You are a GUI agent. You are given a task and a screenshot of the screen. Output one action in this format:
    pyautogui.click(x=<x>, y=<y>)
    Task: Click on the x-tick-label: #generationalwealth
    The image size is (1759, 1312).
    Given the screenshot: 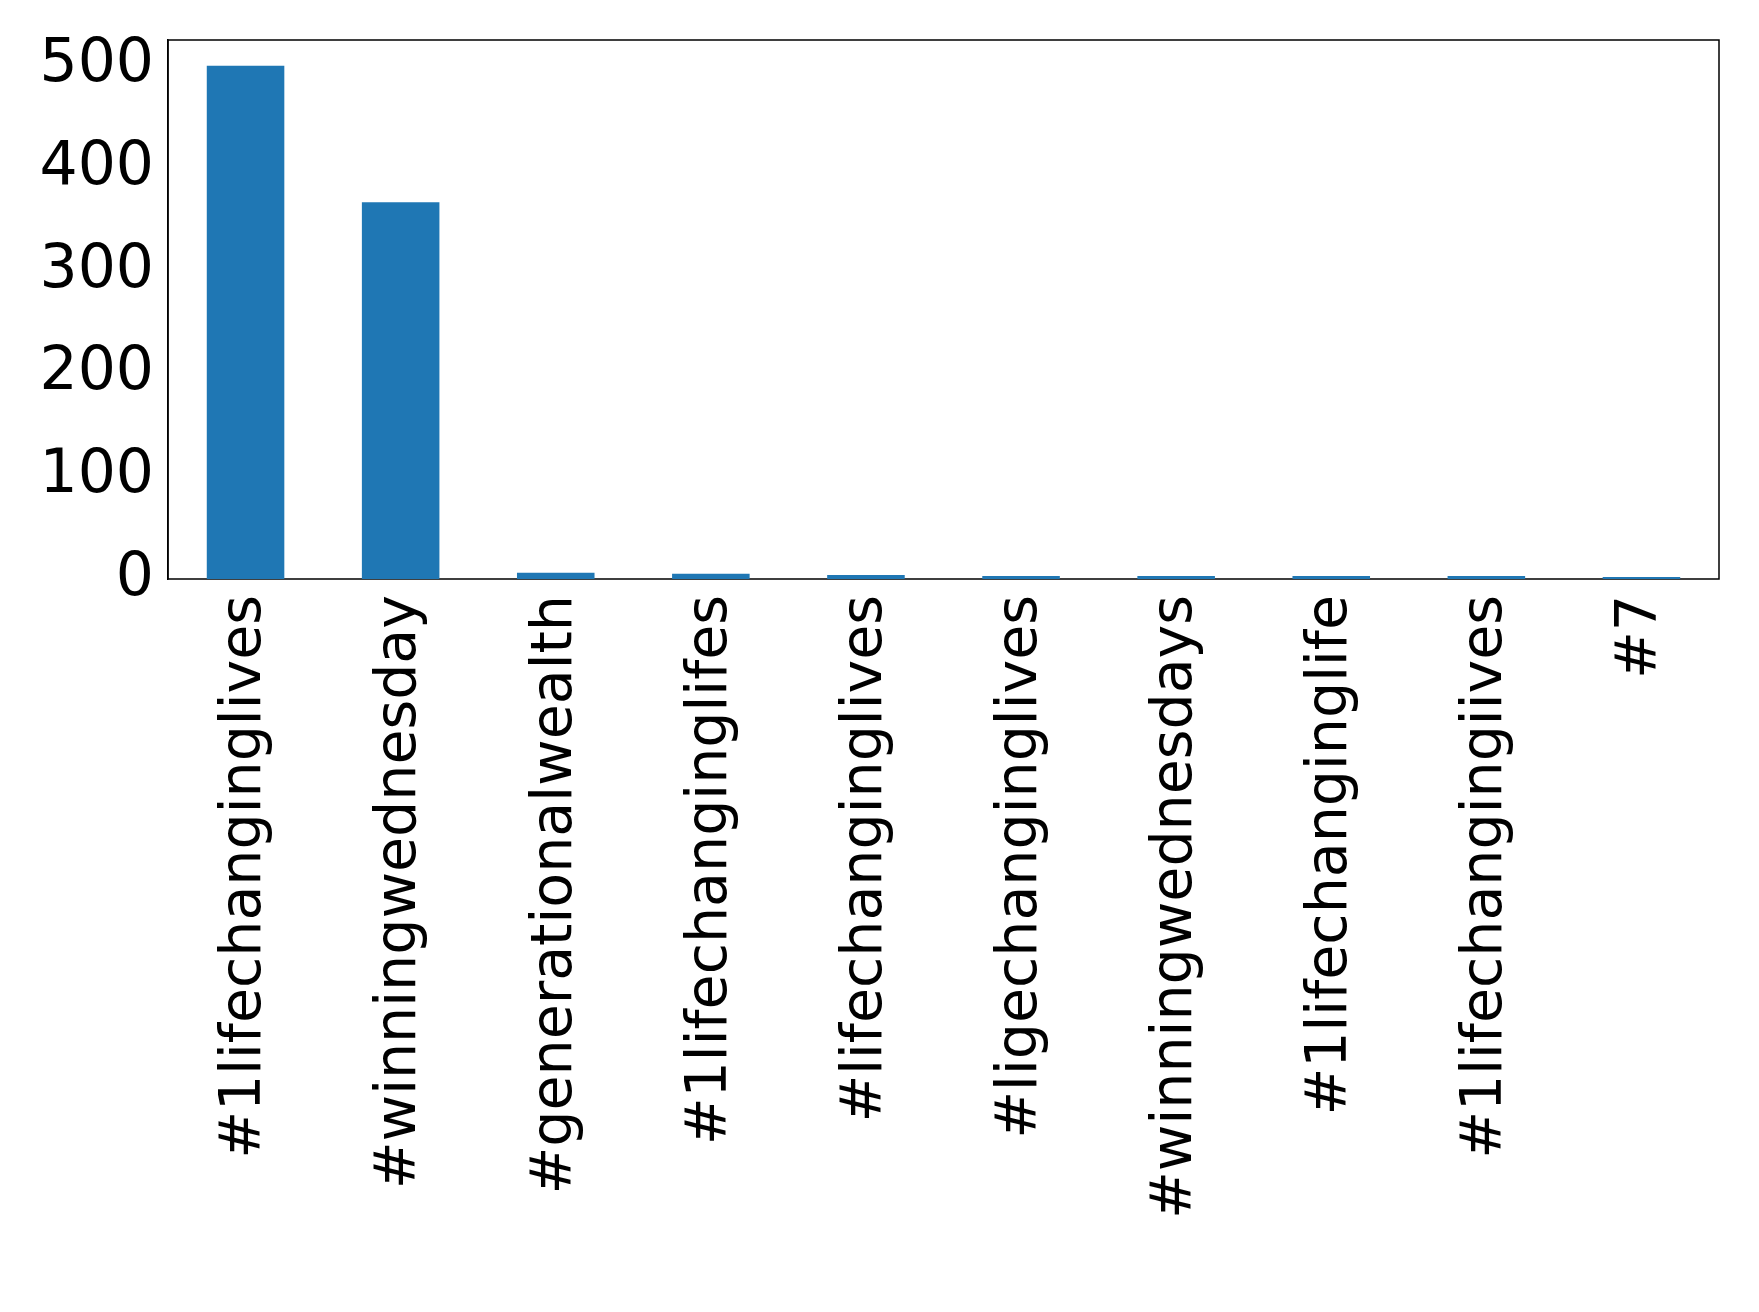 What is the action you would take?
    pyautogui.click(x=550, y=895)
    